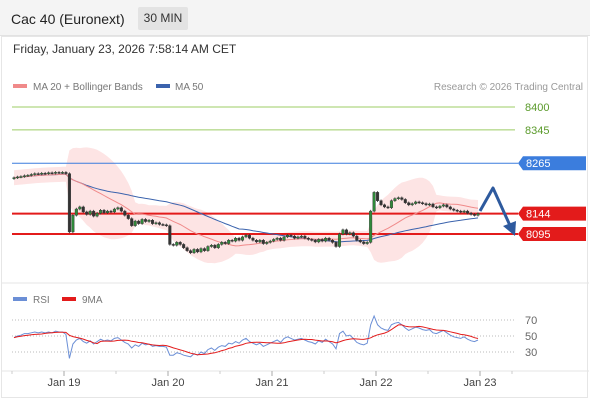  What do you see at coordinates (69, 299) in the screenshot?
I see `ma9-legend-swatch` at bounding box center [69, 299].